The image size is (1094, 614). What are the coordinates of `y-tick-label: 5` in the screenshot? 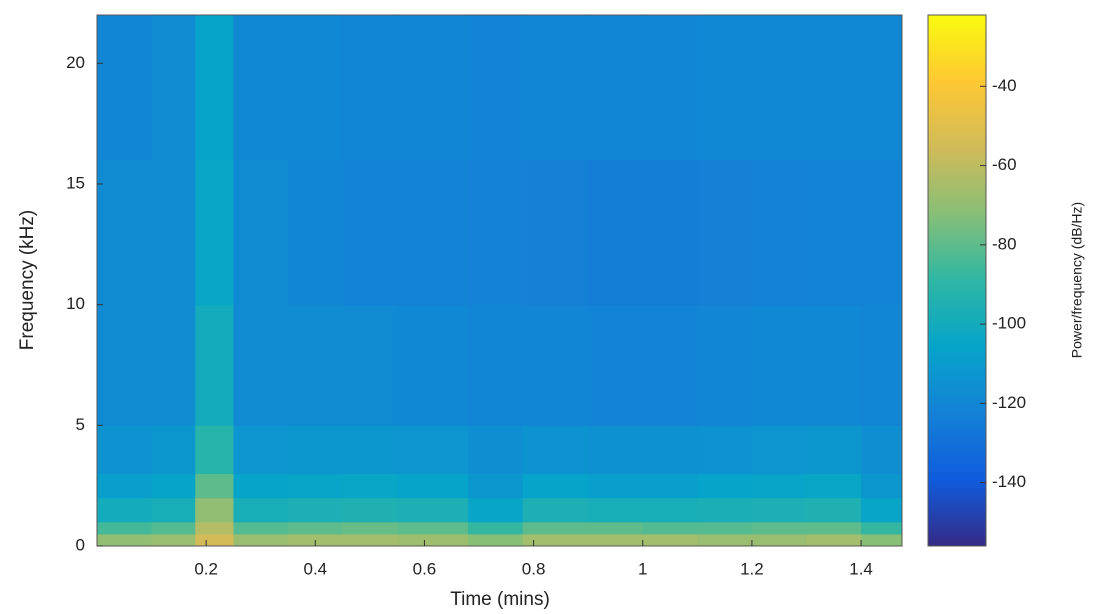 It's located at (80, 424).